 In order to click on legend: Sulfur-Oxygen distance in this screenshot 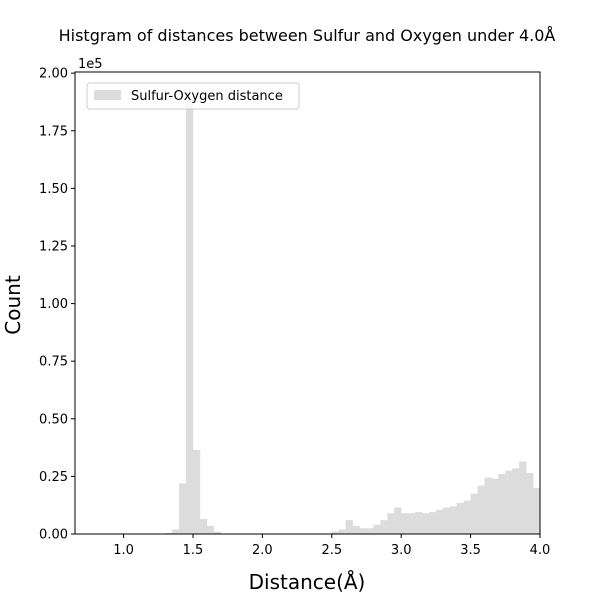, I will do `click(193, 96)`.